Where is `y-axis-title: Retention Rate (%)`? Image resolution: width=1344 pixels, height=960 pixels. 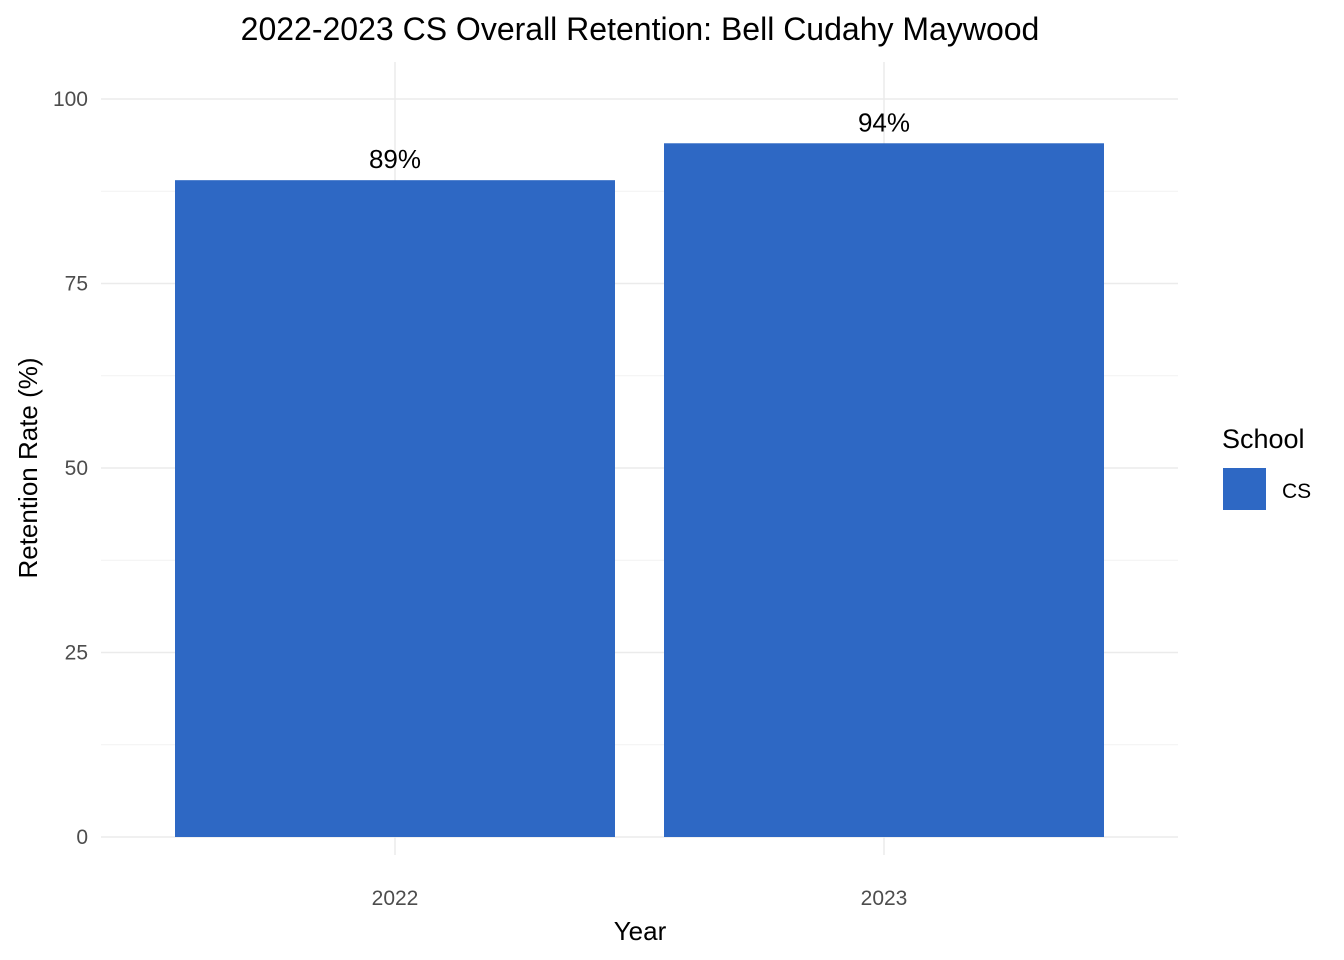 y-axis-title: Retention Rate (%) is located at coordinates (28, 467).